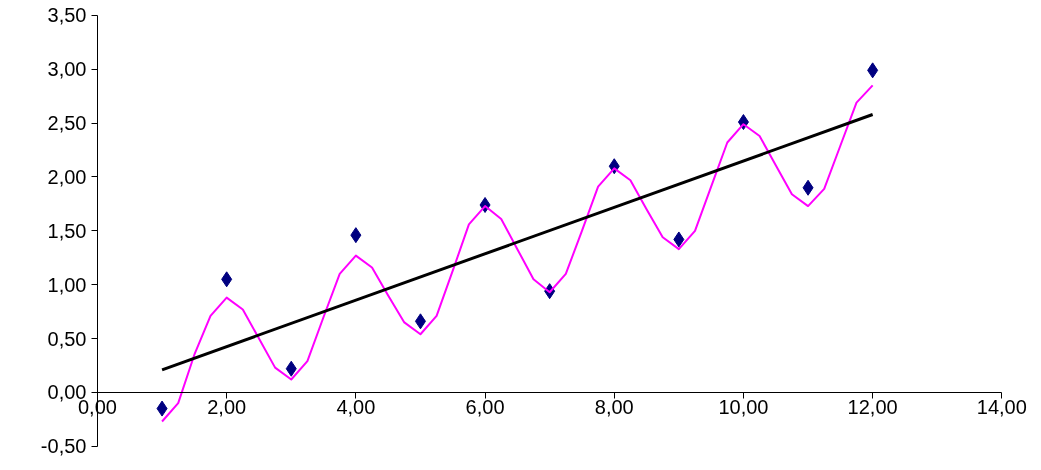 The height and width of the screenshot is (470, 1041). Describe the element at coordinates (67, 69) in the screenshot. I see `y-tick-label: 3,00` at that location.